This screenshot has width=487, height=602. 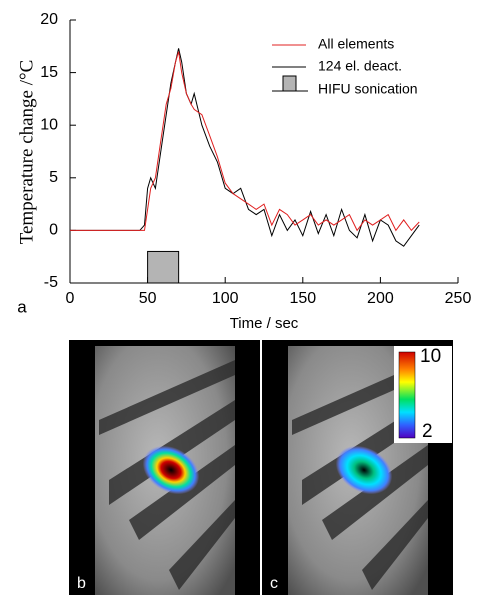 I want to click on y-tick-label: 15, so click(x=49, y=72).